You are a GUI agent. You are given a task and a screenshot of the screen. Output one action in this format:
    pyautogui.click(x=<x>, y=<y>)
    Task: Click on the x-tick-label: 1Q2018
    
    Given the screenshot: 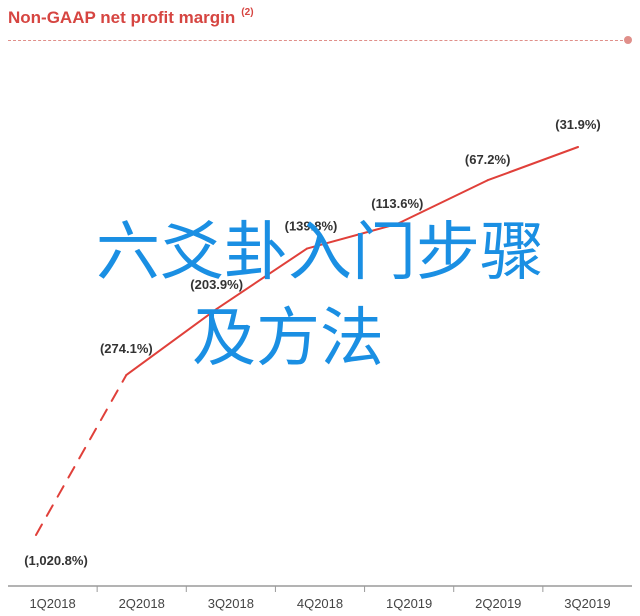 What is the action you would take?
    pyautogui.click(x=52, y=603)
    